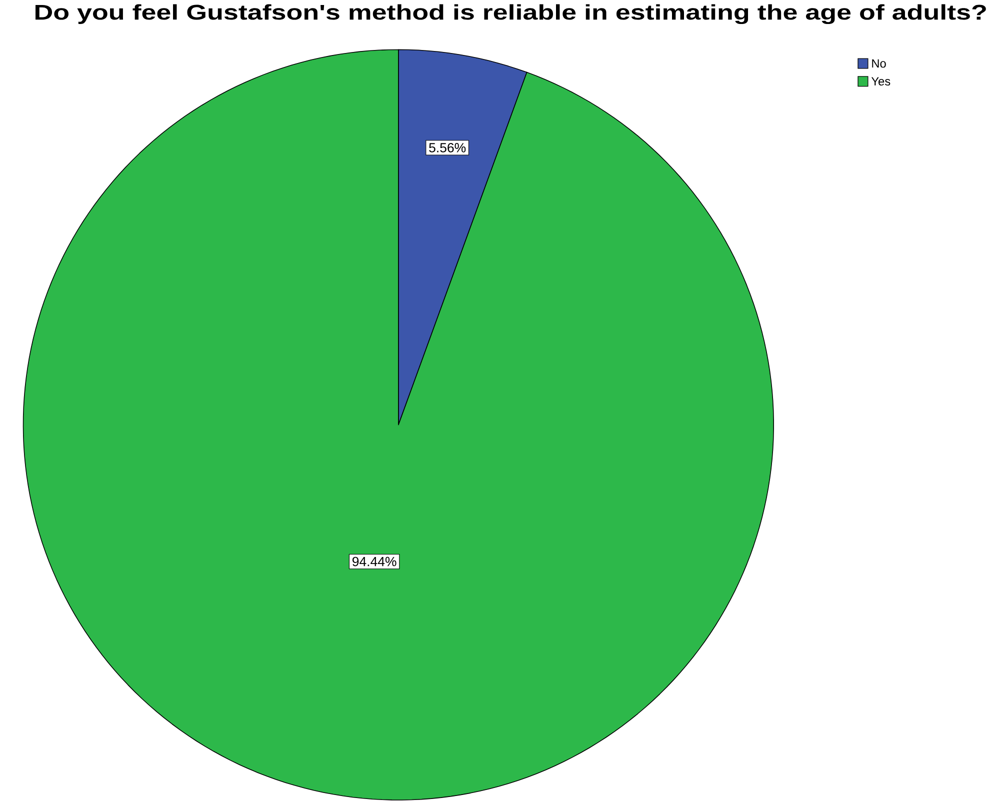 The width and height of the screenshot is (989, 801). I want to click on data-label: 5.56%, so click(447, 147).